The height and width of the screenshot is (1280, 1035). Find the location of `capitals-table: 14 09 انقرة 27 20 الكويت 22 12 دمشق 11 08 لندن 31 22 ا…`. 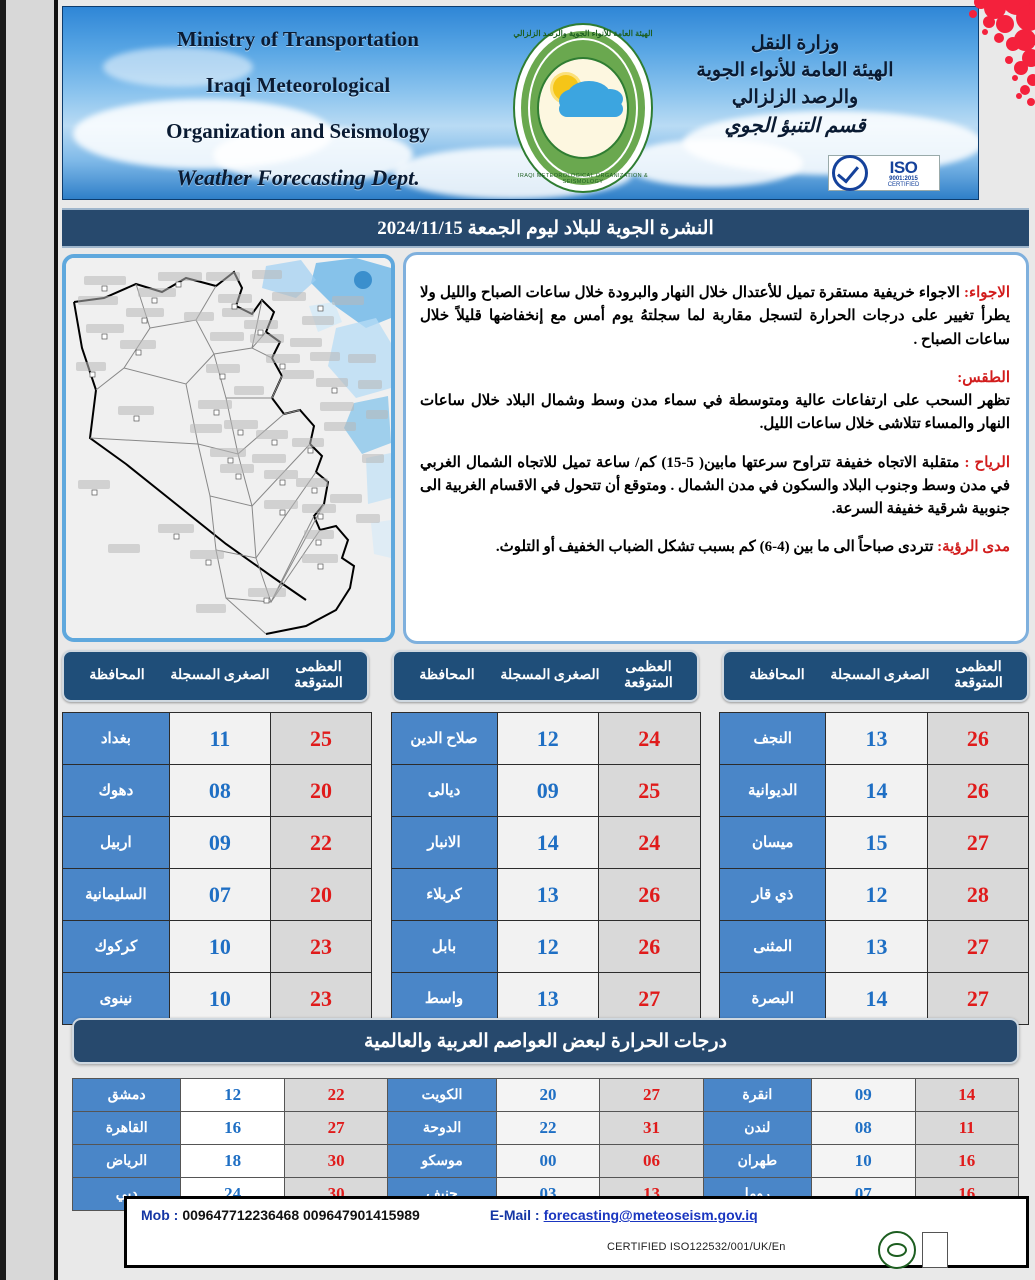

capitals-table: 14 09 انقرة 27 20 الكويت 22 12 دمشق 11 08 لندن 31 22 ا… is located at coordinates (545, 1144).